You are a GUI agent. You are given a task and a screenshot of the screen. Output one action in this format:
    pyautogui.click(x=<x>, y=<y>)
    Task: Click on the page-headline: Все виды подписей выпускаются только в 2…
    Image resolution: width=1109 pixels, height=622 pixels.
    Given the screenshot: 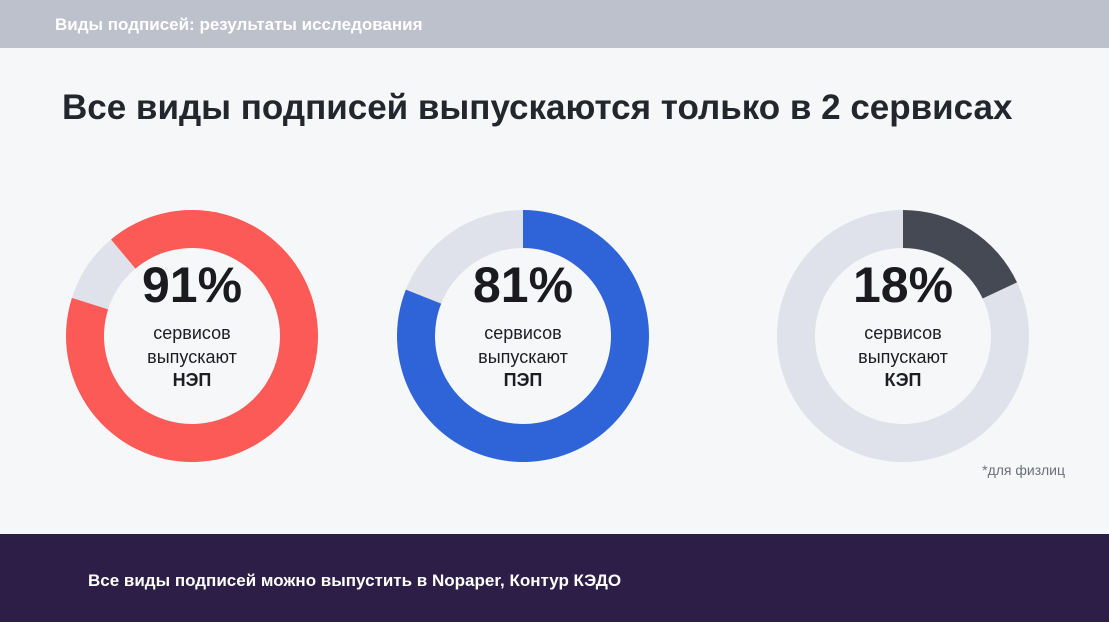 What is the action you would take?
    pyautogui.click(x=537, y=107)
    